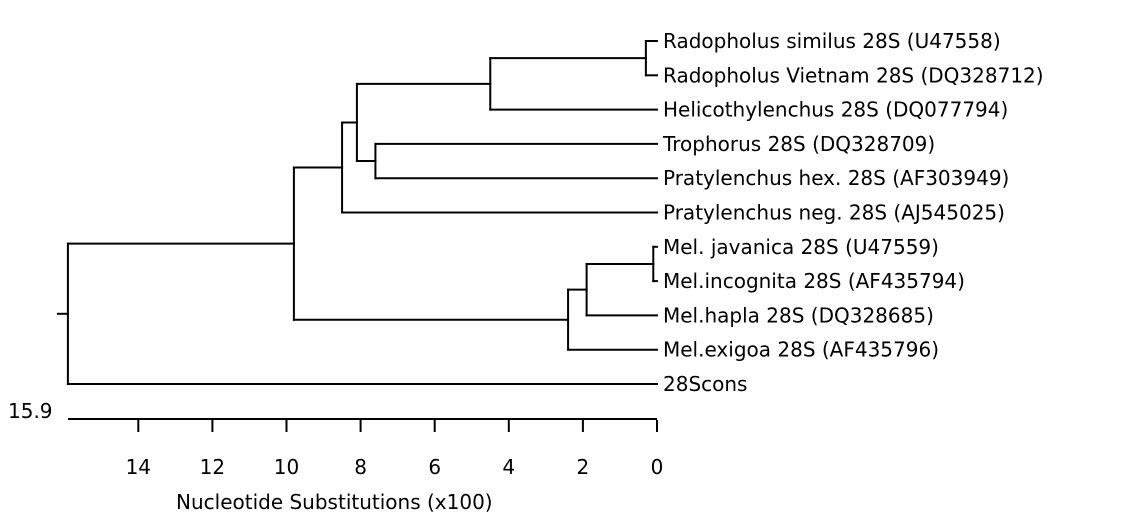  I want to click on leaf-label: Pratylenchus hex. 28S (AF303949), so click(836, 178).